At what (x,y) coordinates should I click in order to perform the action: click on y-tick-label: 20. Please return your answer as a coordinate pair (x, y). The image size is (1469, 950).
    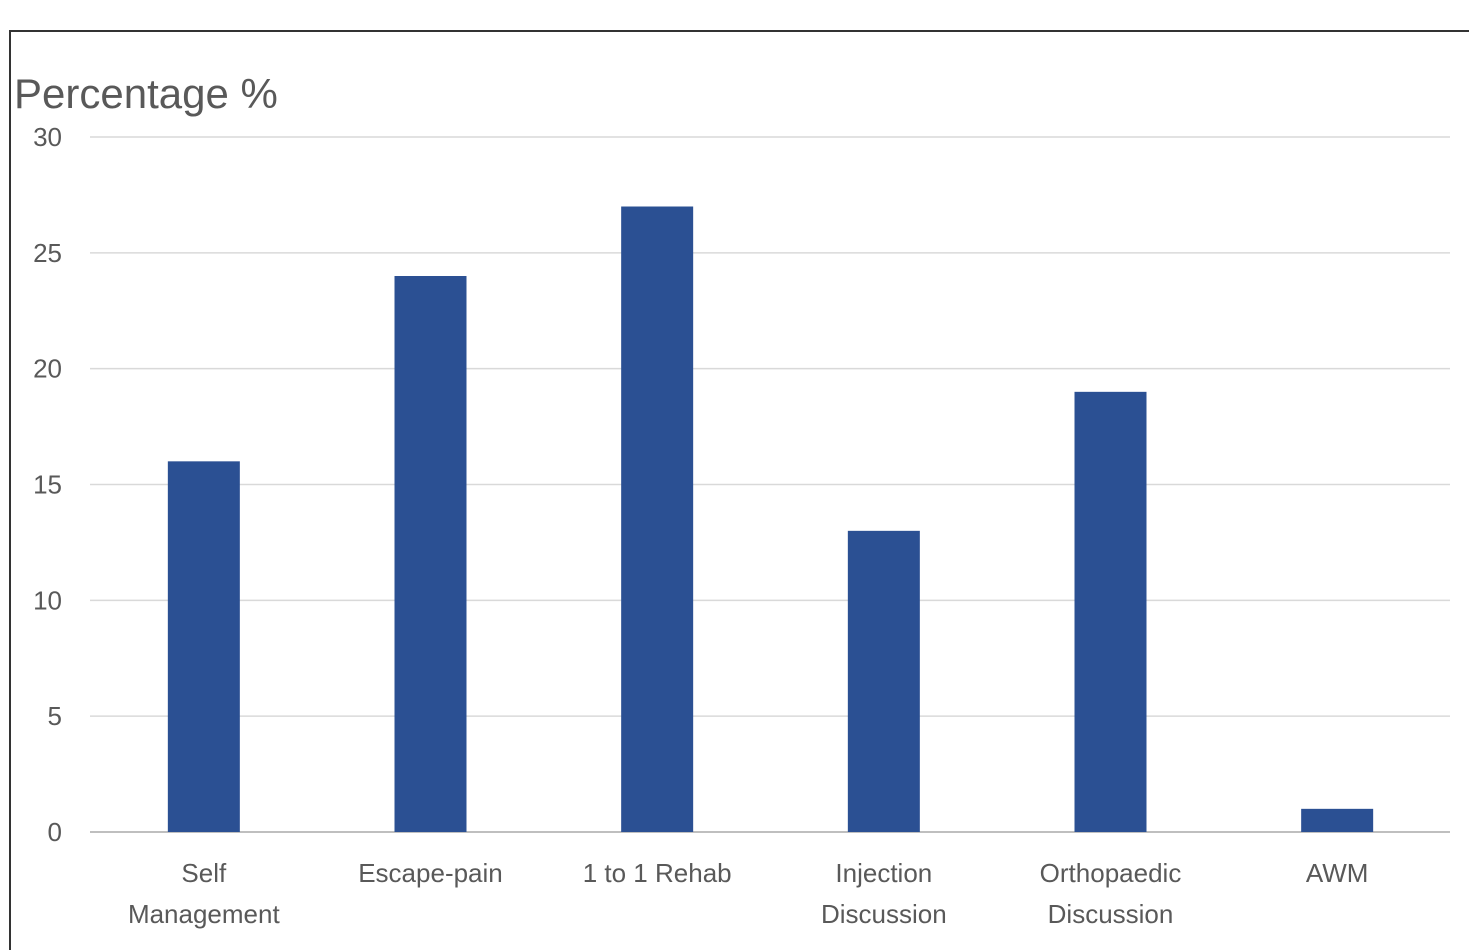
    Looking at the image, I should click on (47, 369).